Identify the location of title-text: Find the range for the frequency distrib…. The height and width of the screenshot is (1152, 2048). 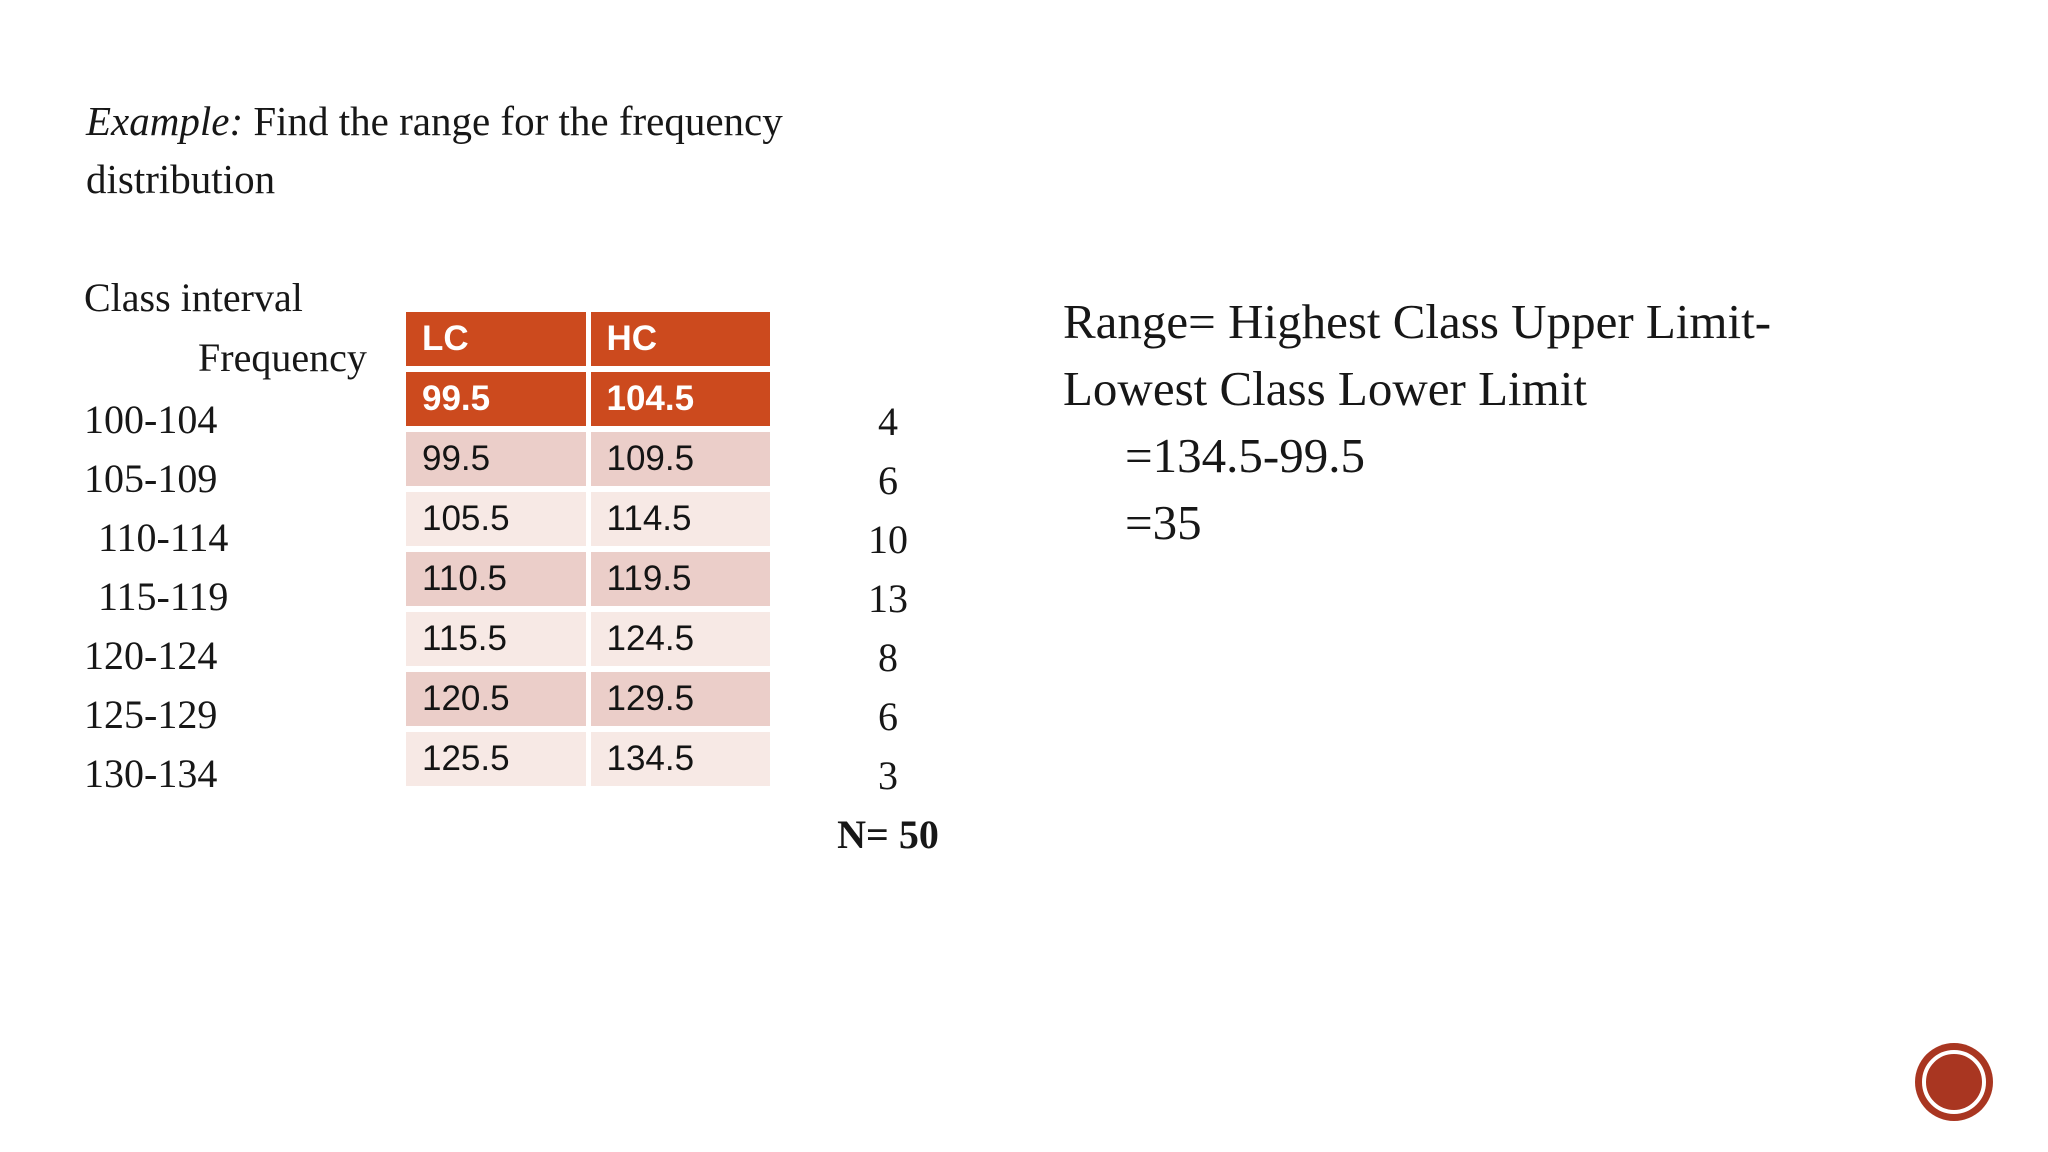
(434, 150).